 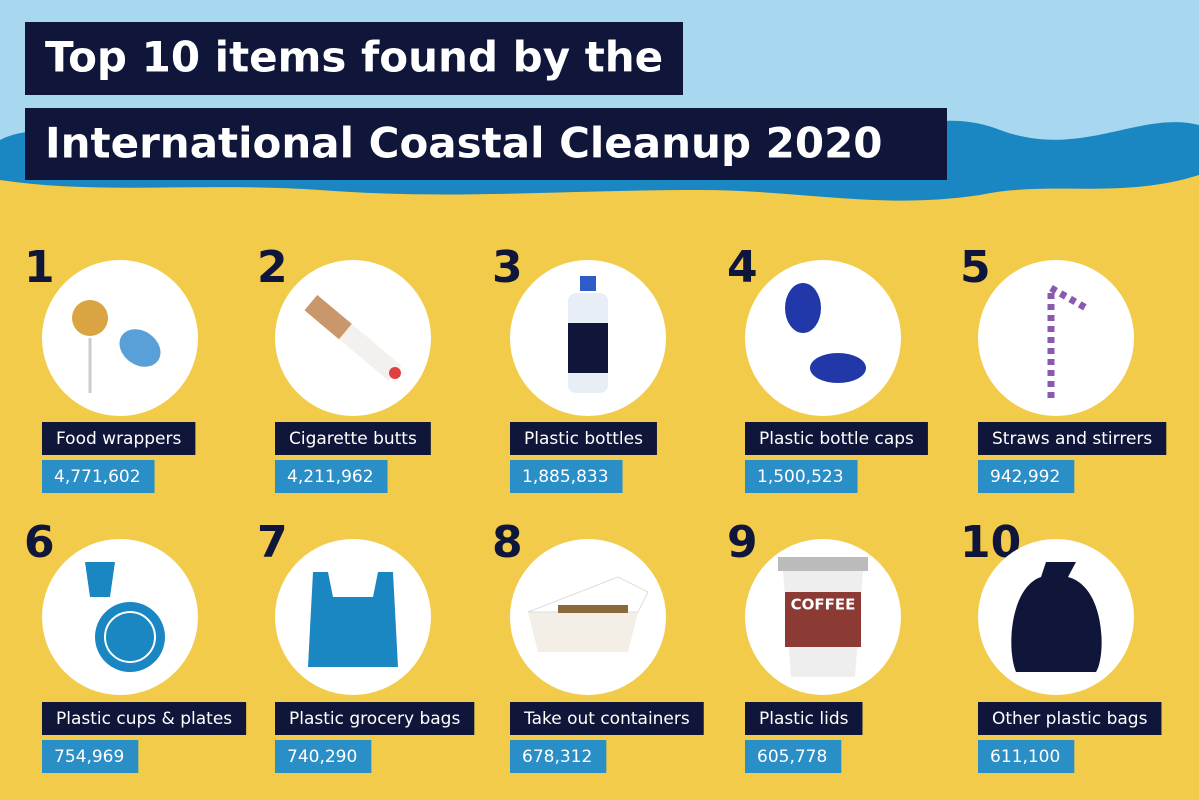 I want to click on item-count: 754,969, so click(x=89, y=757).